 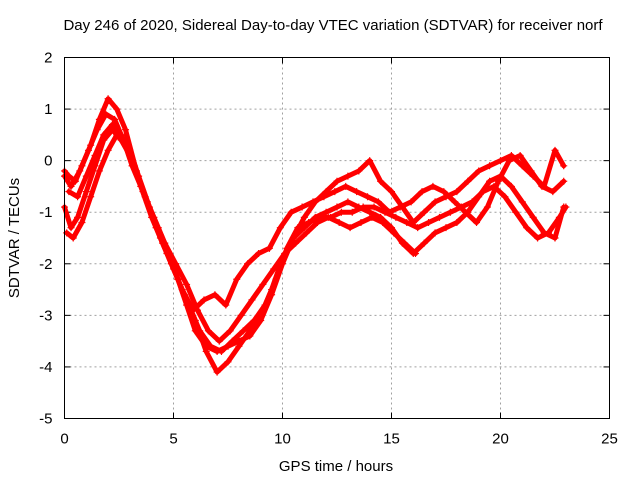 What do you see at coordinates (45, 315) in the screenshot?
I see `y-tick-label: -3` at bounding box center [45, 315].